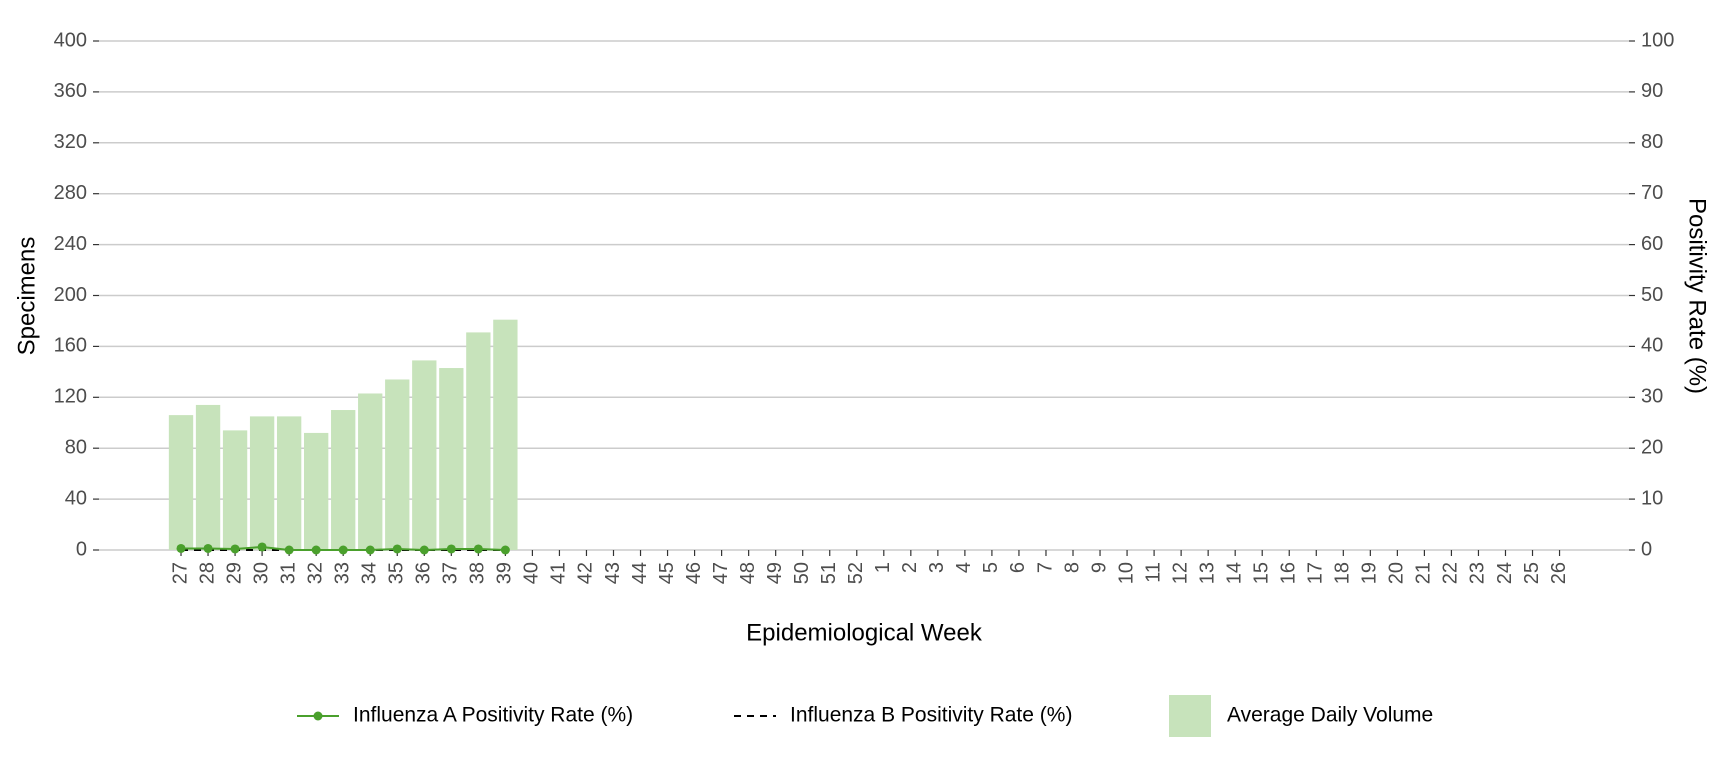  I want to click on legend-marker, so click(318, 716).